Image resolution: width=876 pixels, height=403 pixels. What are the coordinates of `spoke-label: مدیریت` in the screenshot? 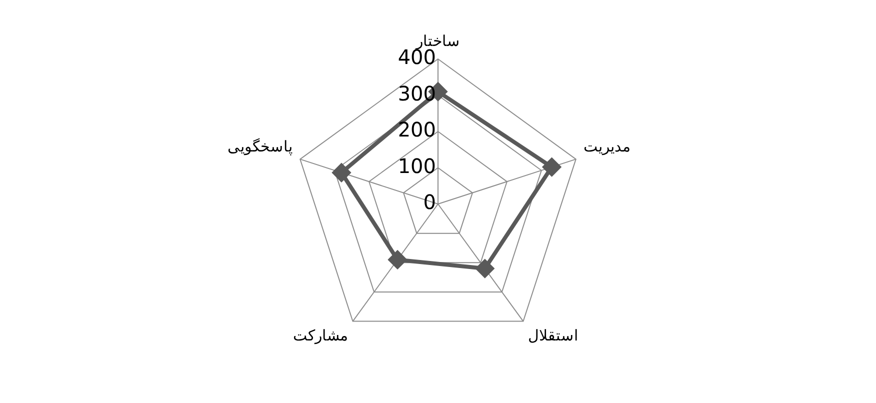 It's located at (607, 147).